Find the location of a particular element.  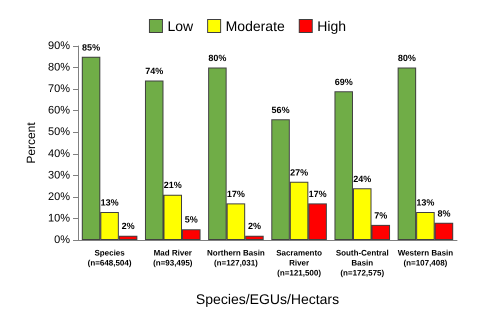

data-label: 56% is located at coordinates (281, 109).